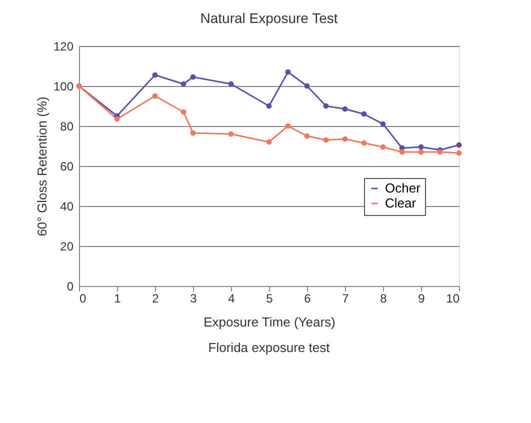 The image size is (531, 423). Describe the element at coordinates (63, 87) in the screenshot. I see `y-tick-label: 100` at that location.